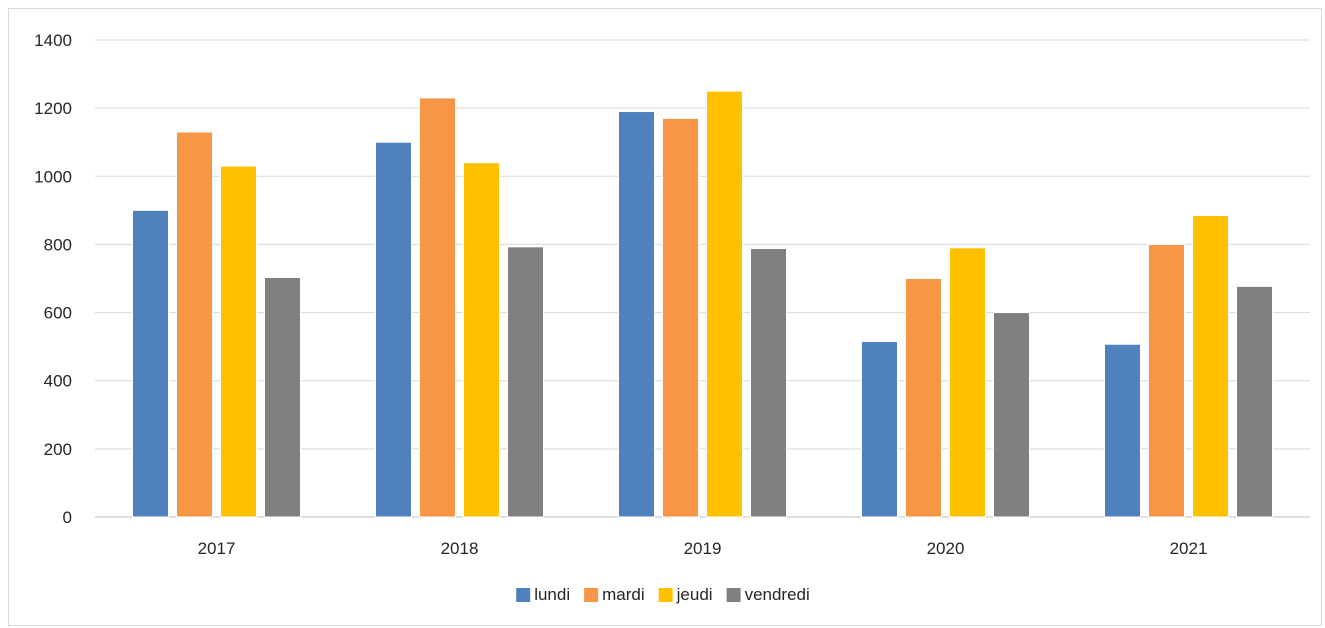 This screenshot has height=628, width=1325. I want to click on legend-label-lundi: lundi, so click(552, 594).